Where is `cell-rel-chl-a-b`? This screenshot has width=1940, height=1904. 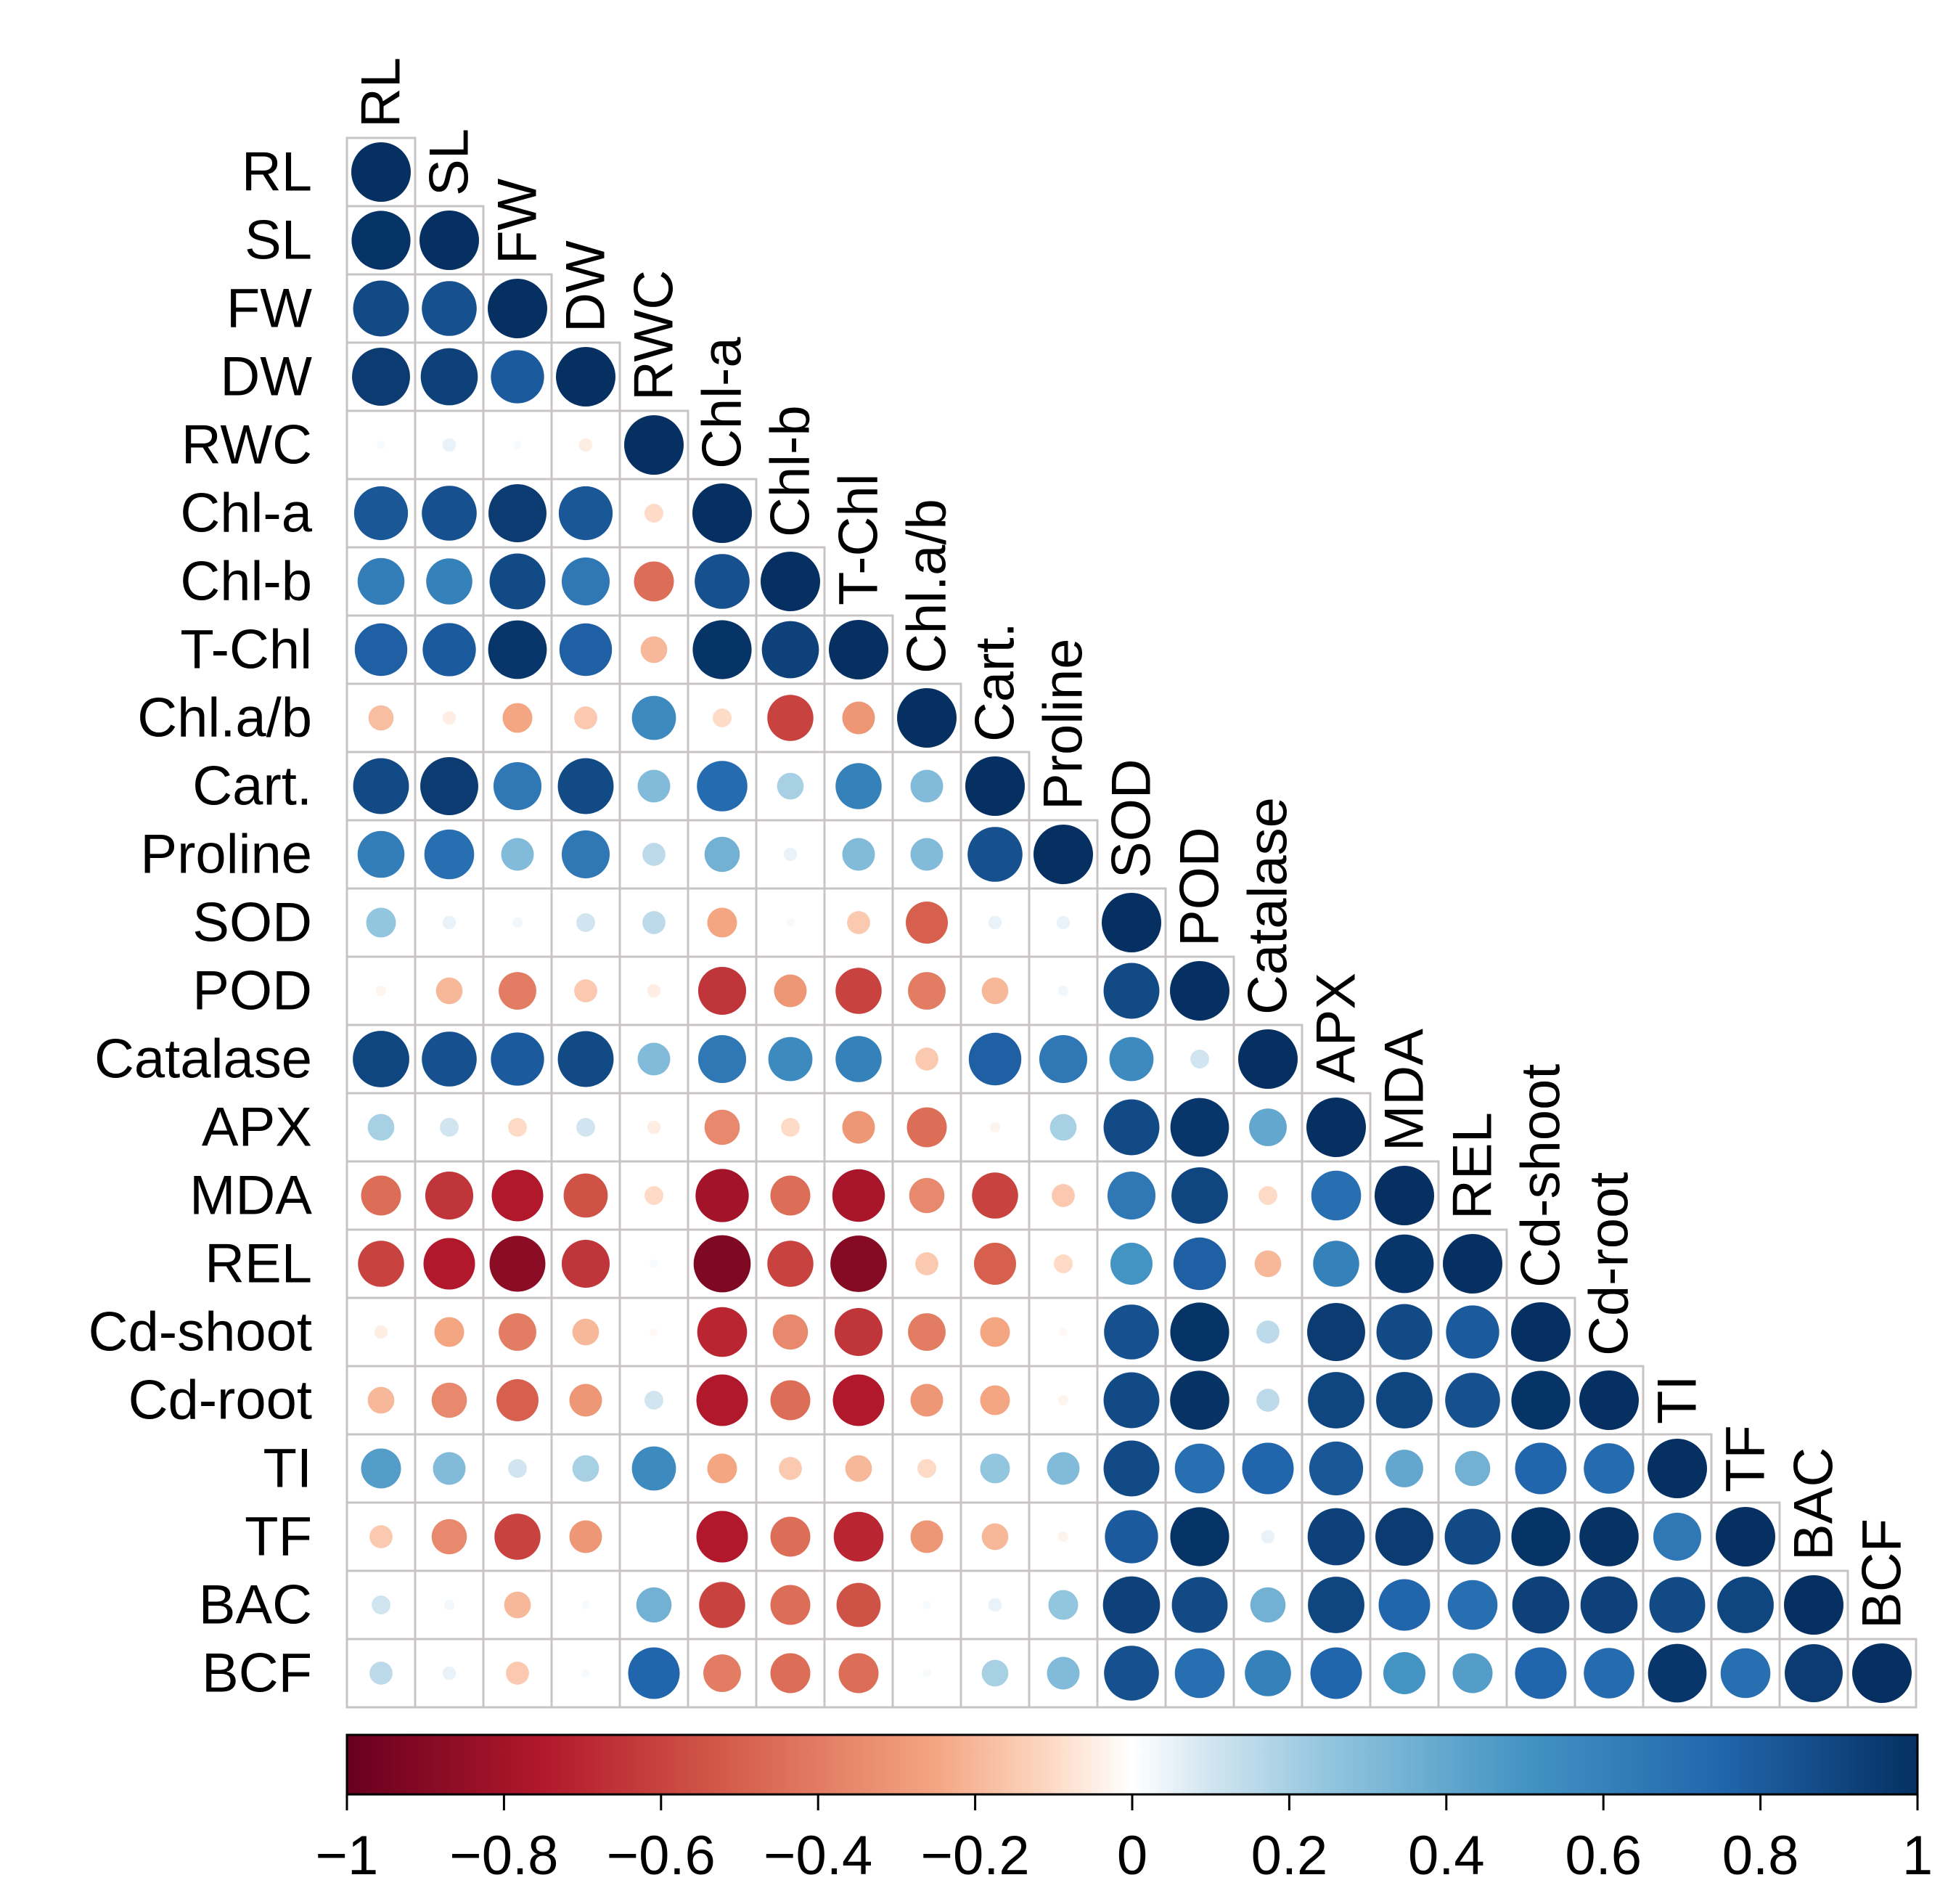
cell-rel-chl-a-b is located at coordinates (926, 1264).